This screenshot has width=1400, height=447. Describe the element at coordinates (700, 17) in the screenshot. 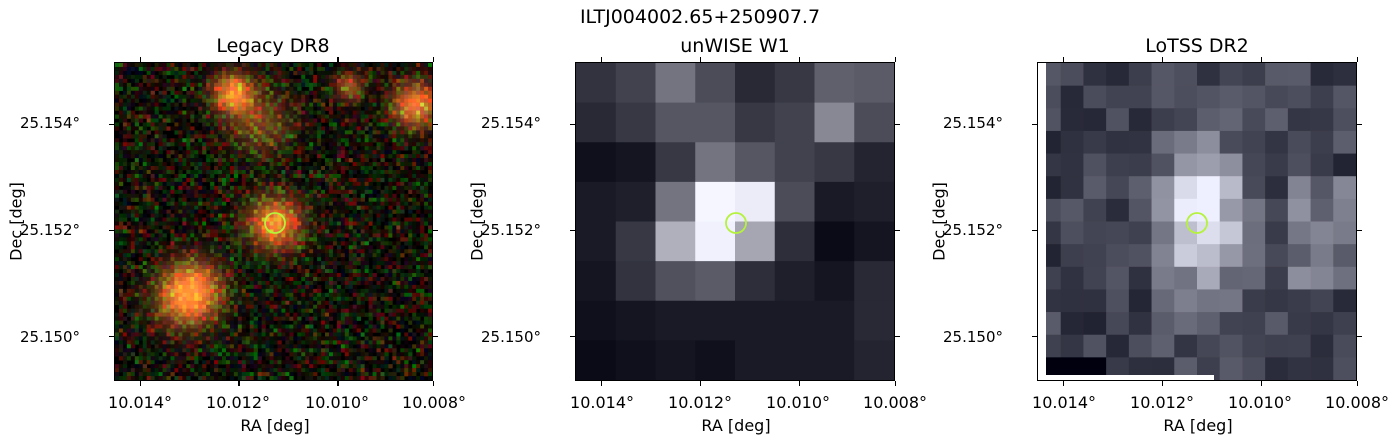

I see `figure-title: ILTJ004002.65+250907.7` at that location.